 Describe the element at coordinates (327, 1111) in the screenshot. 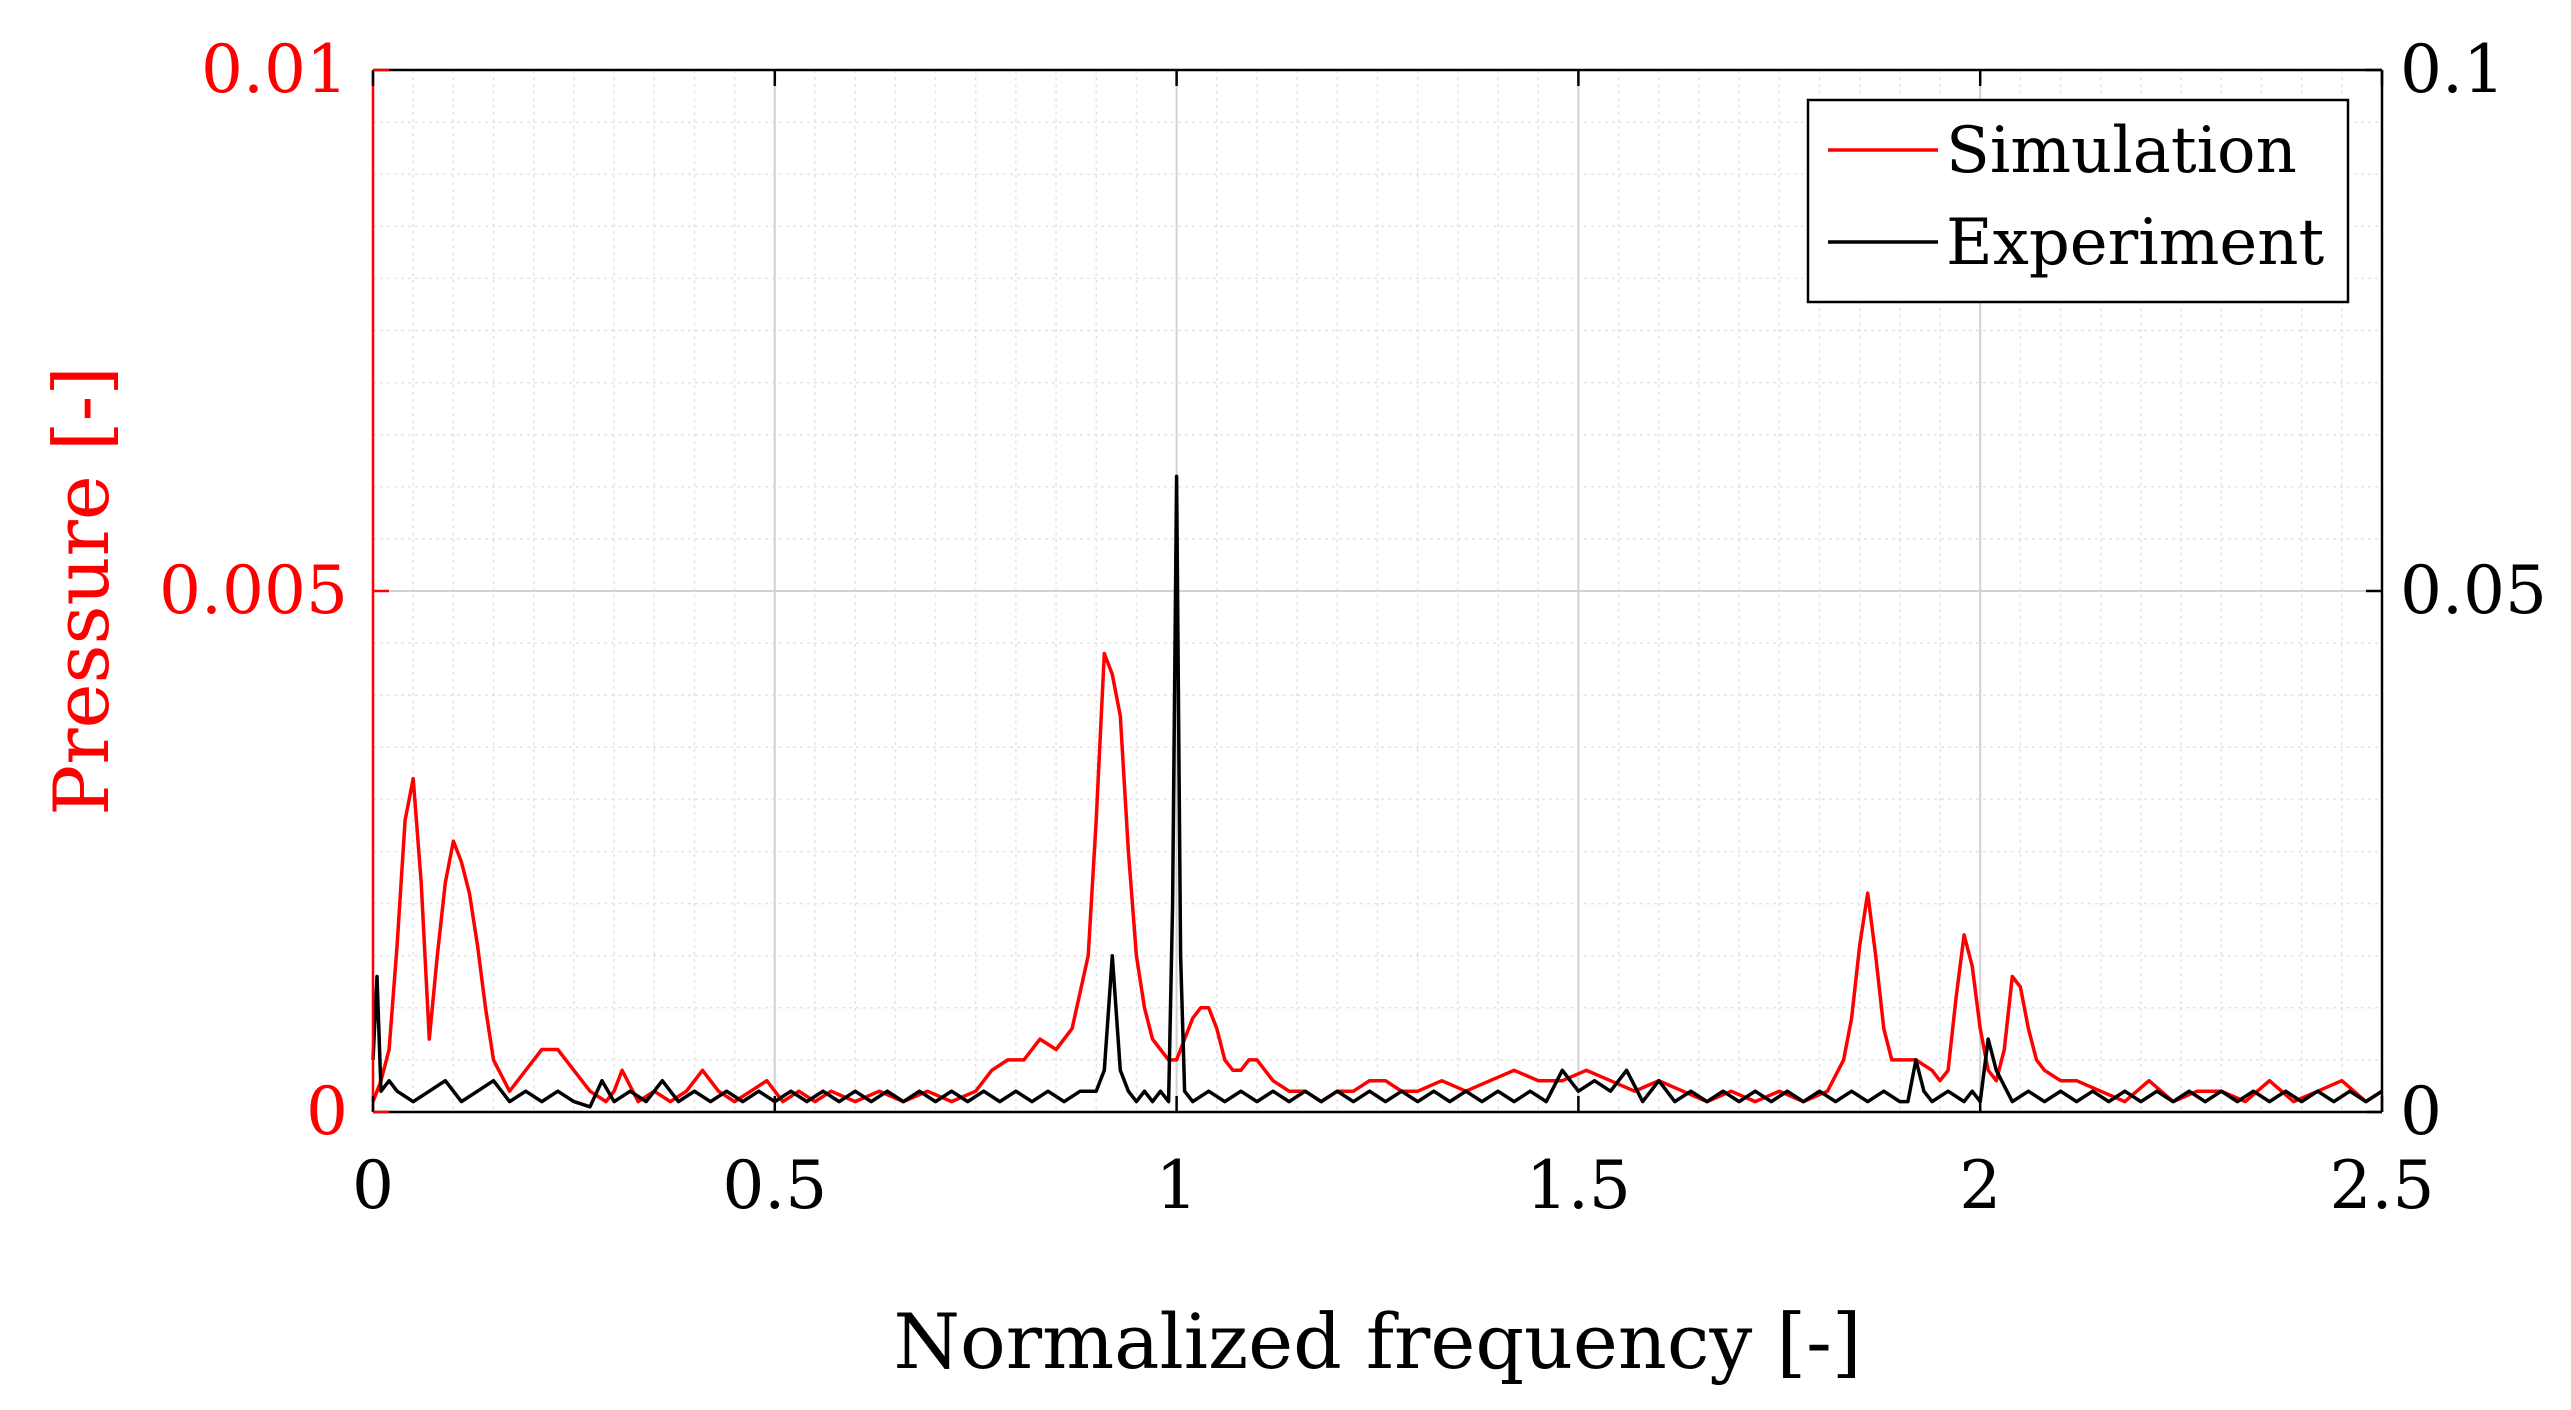

I see `left-y-tick-label: 0` at that location.